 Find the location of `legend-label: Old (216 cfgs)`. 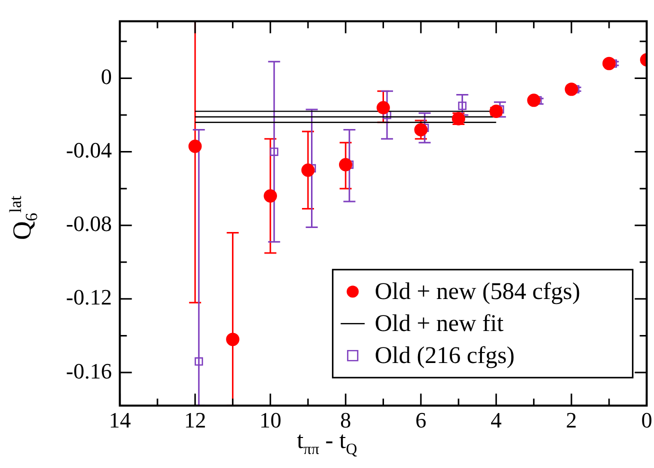

legend-label: Old (216 cfgs) is located at coordinates (444, 355).